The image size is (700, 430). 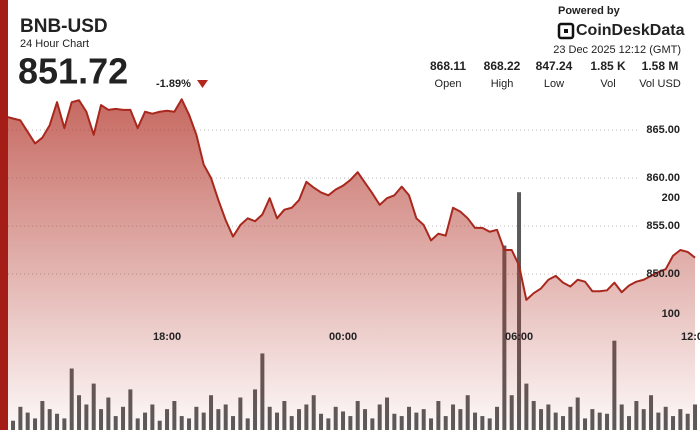 What do you see at coordinates (554, 66) in the screenshot?
I see `stat-value: 847.24` at bounding box center [554, 66].